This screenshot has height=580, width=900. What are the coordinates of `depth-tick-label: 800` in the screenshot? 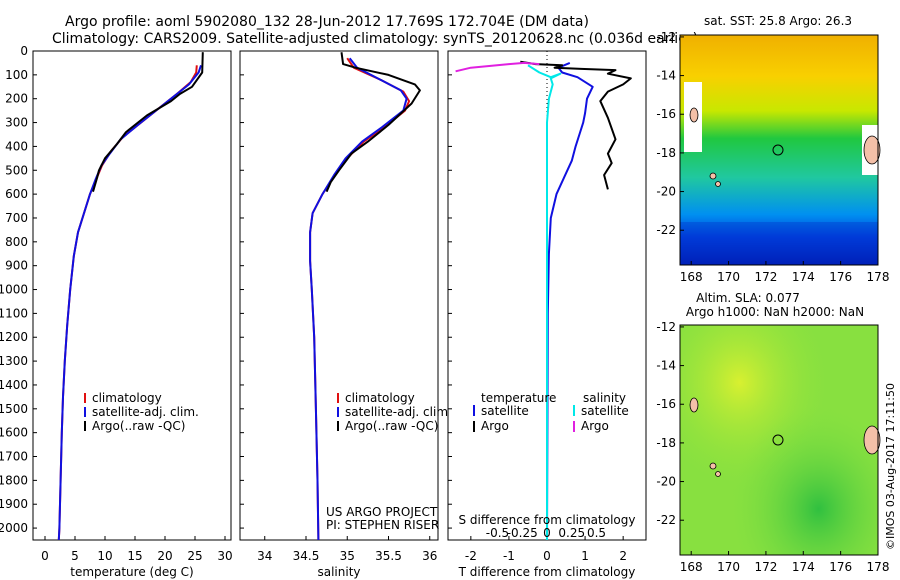 It's located at (16, 242).